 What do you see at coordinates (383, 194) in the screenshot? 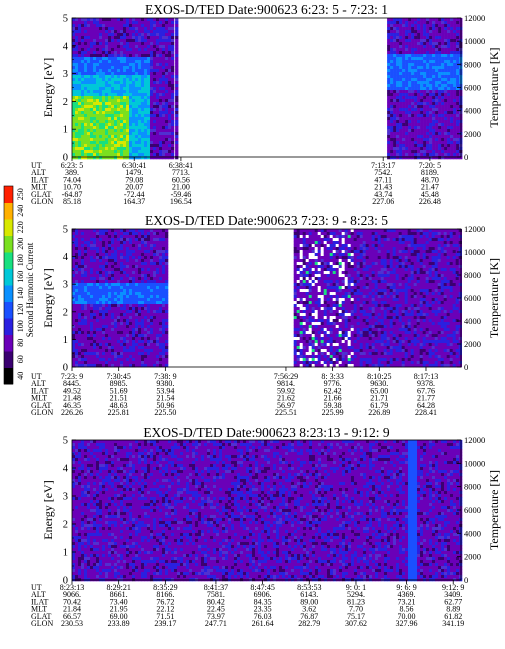
I see `orbit-value: 43.74` at bounding box center [383, 194].